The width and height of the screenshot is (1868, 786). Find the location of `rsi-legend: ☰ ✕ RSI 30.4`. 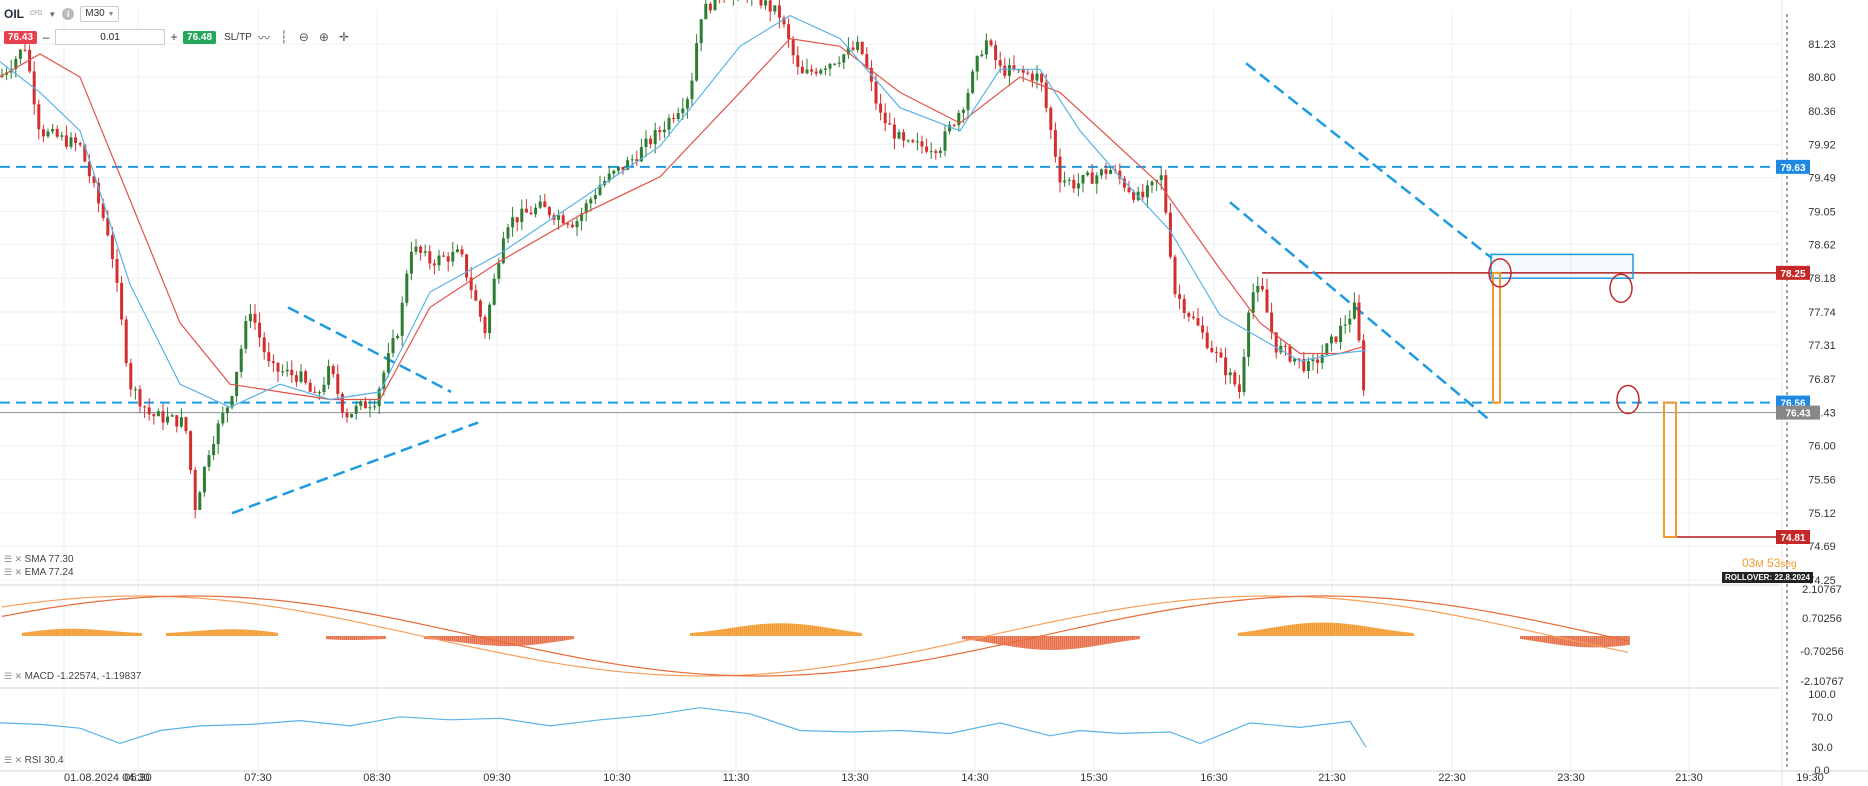

rsi-legend: ☰ ✕ RSI 30.4 is located at coordinates (34, 760).